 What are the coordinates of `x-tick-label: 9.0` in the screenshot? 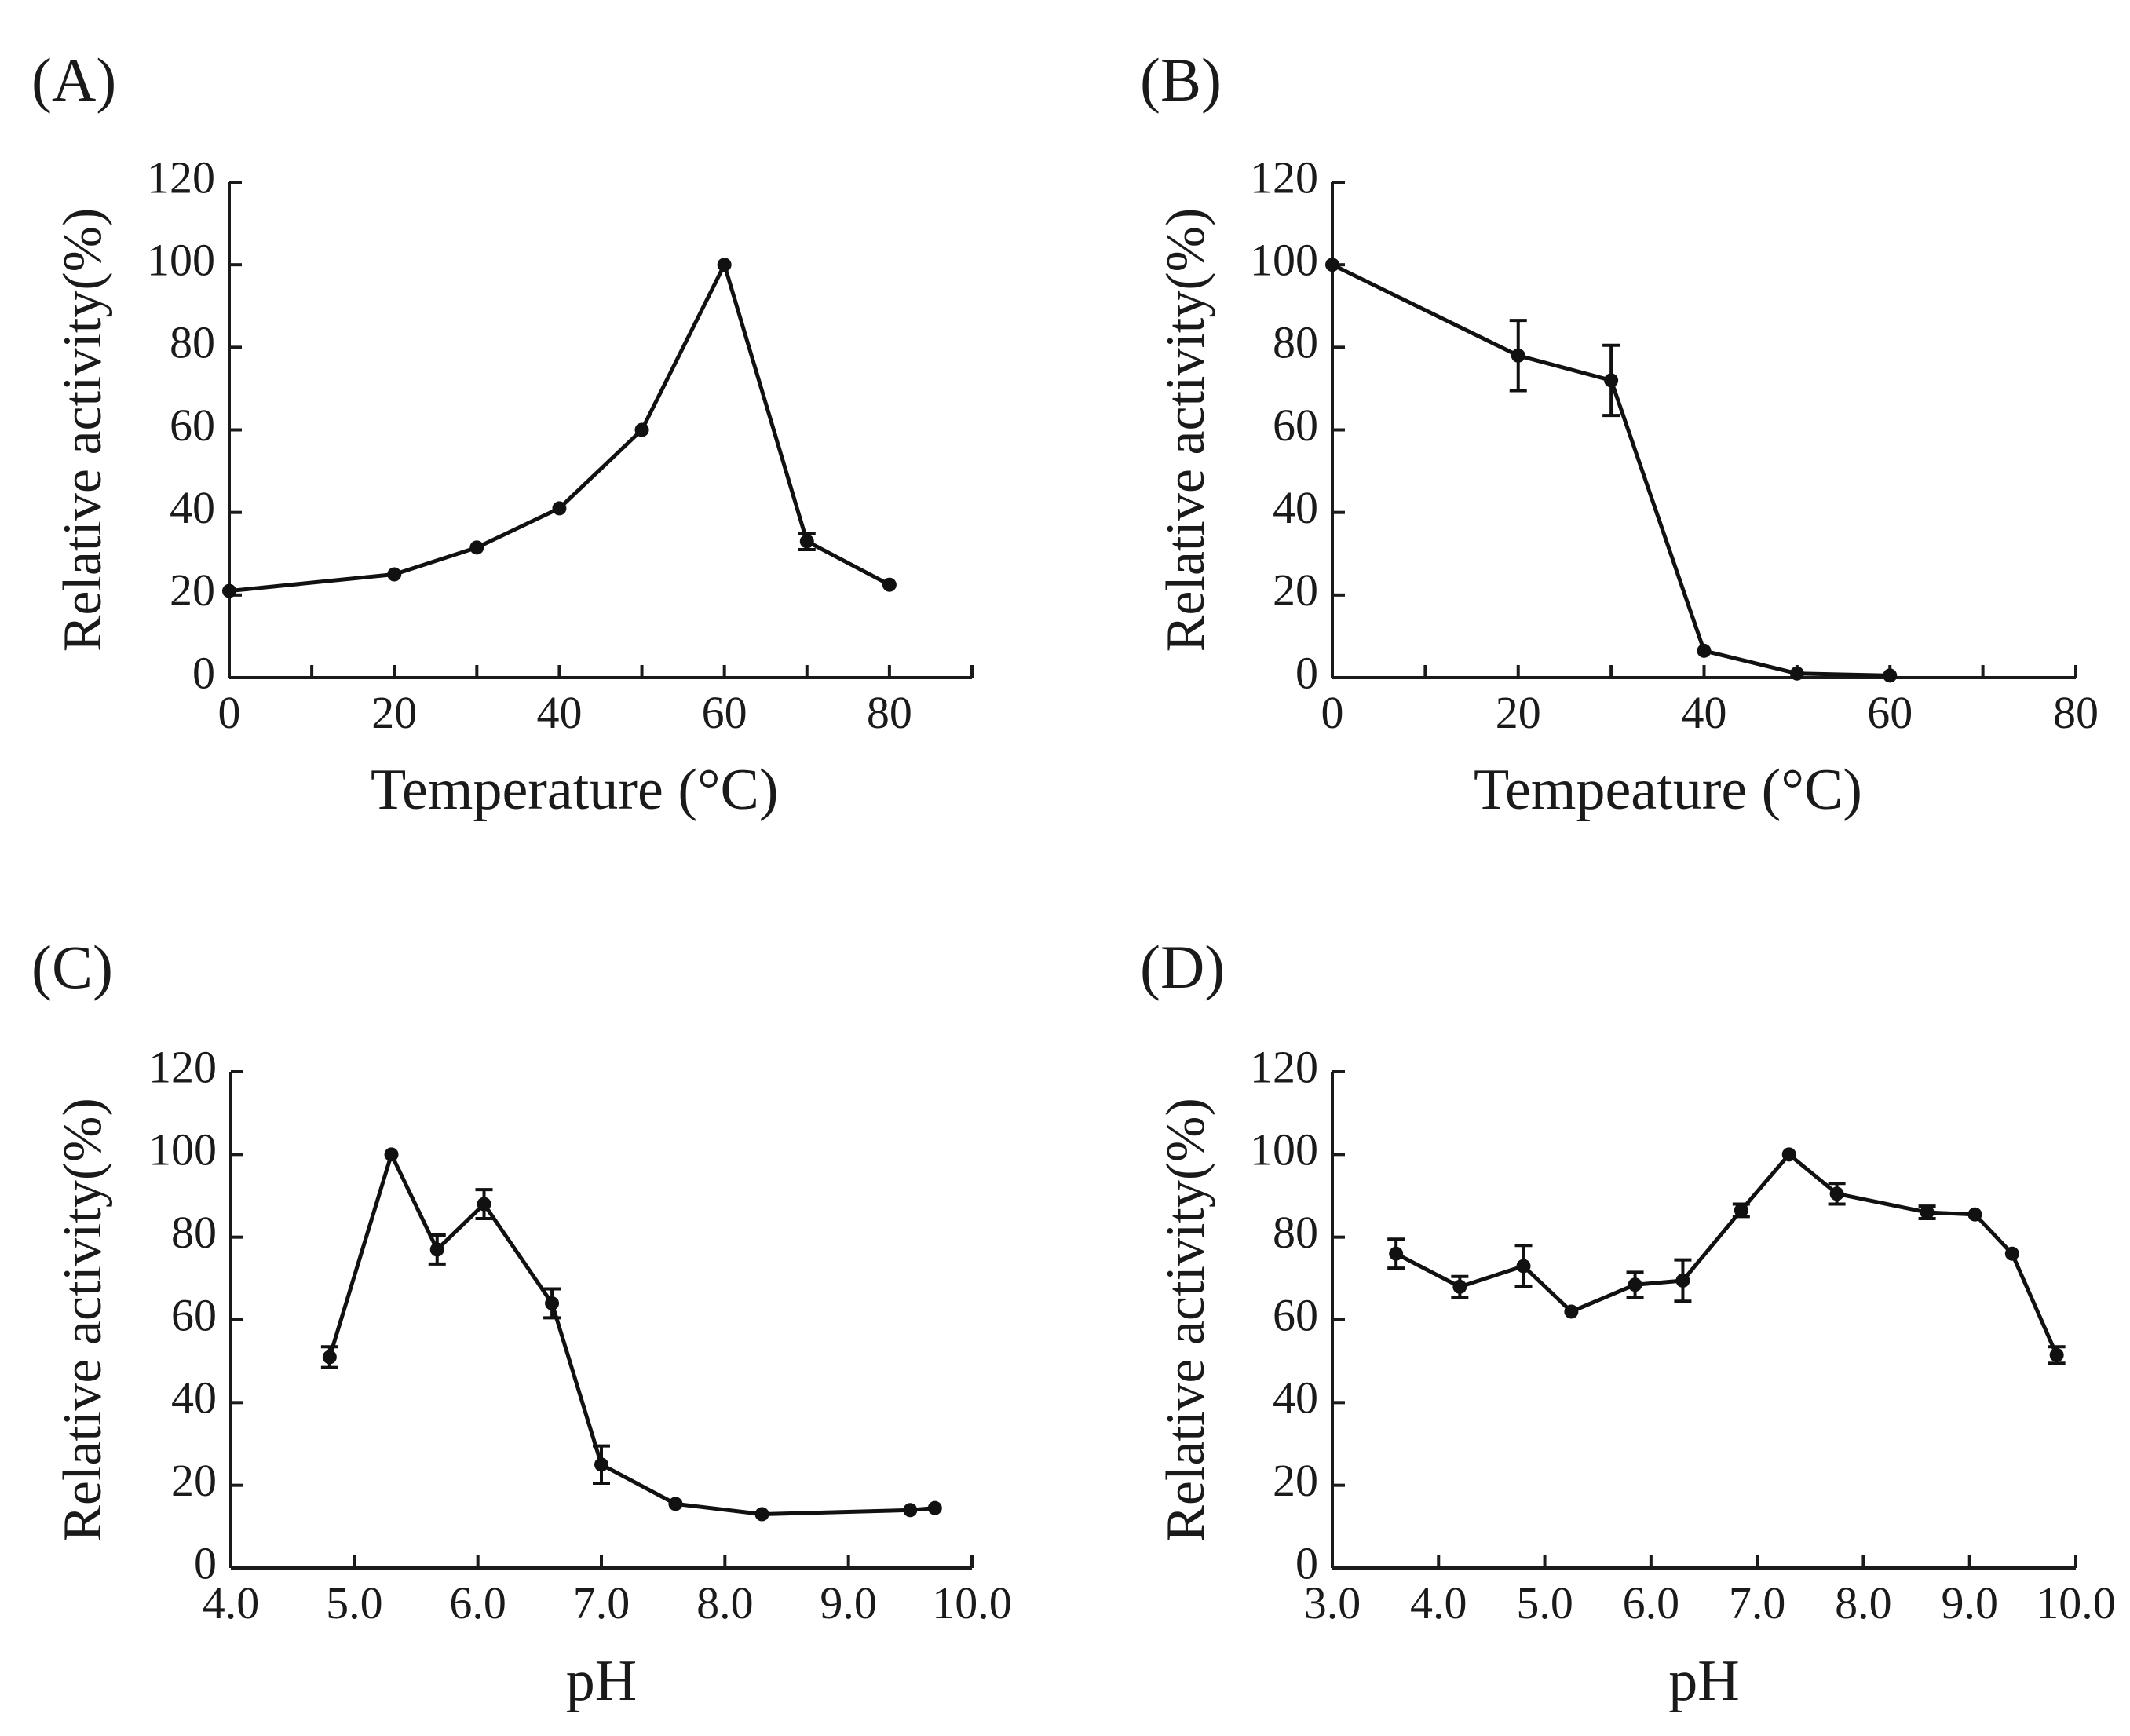 It's located at (848, 1602).